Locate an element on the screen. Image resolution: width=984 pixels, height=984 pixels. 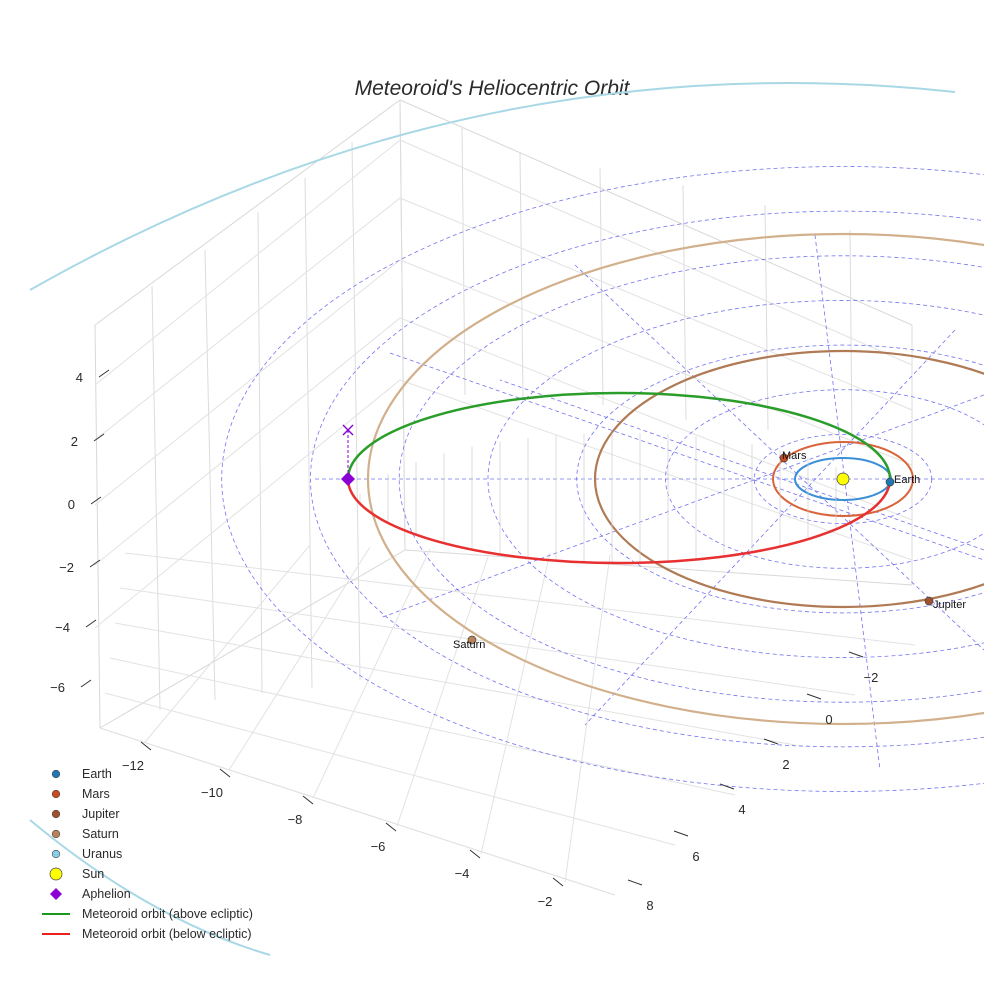
legend-item-earth: Earth is located at coordinates (81, 774).